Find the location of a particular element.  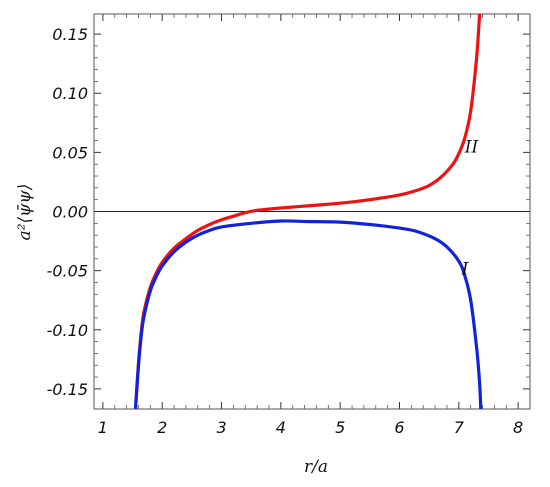

y-axis-label: a²⟨ψ̄ψ⟩ is located at coordinates (25, 212).